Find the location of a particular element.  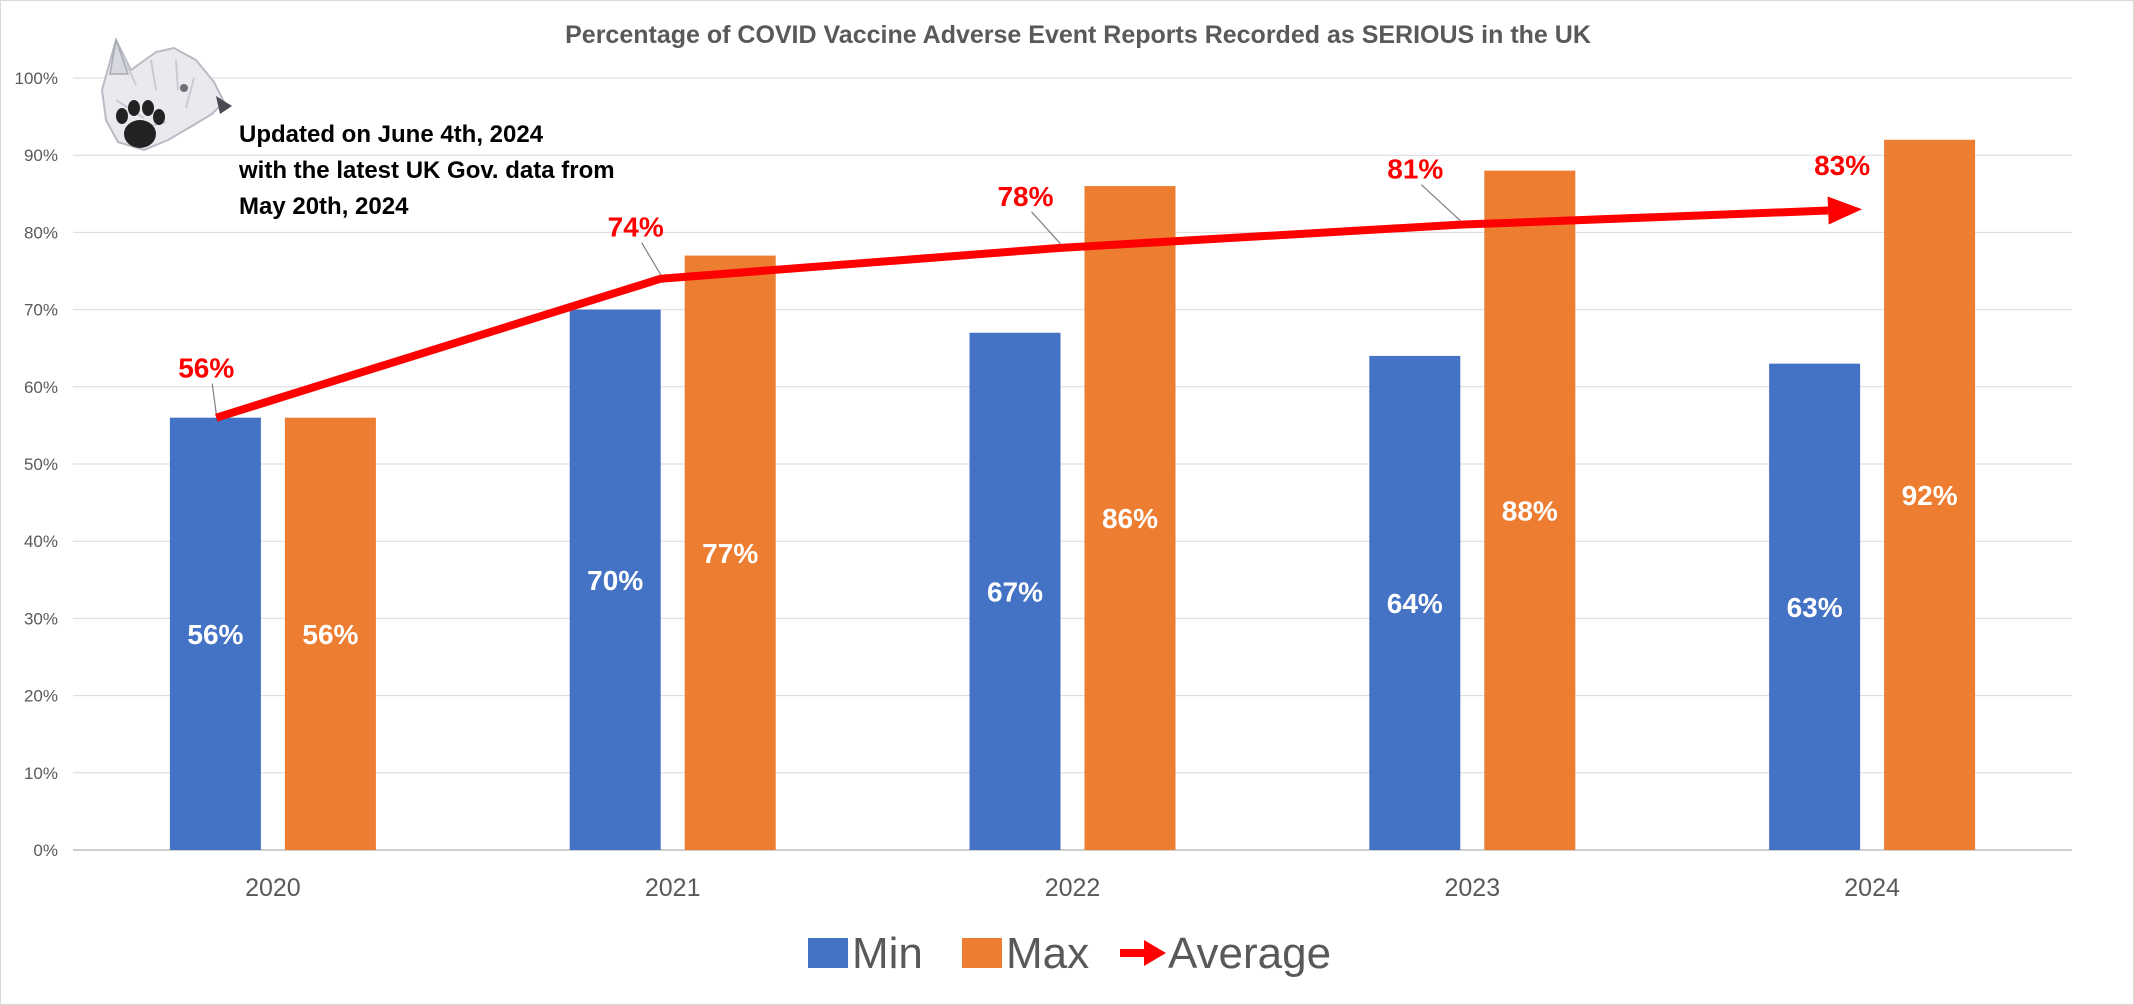

y-tick-label: 100% is located at coordinates (36, 78).